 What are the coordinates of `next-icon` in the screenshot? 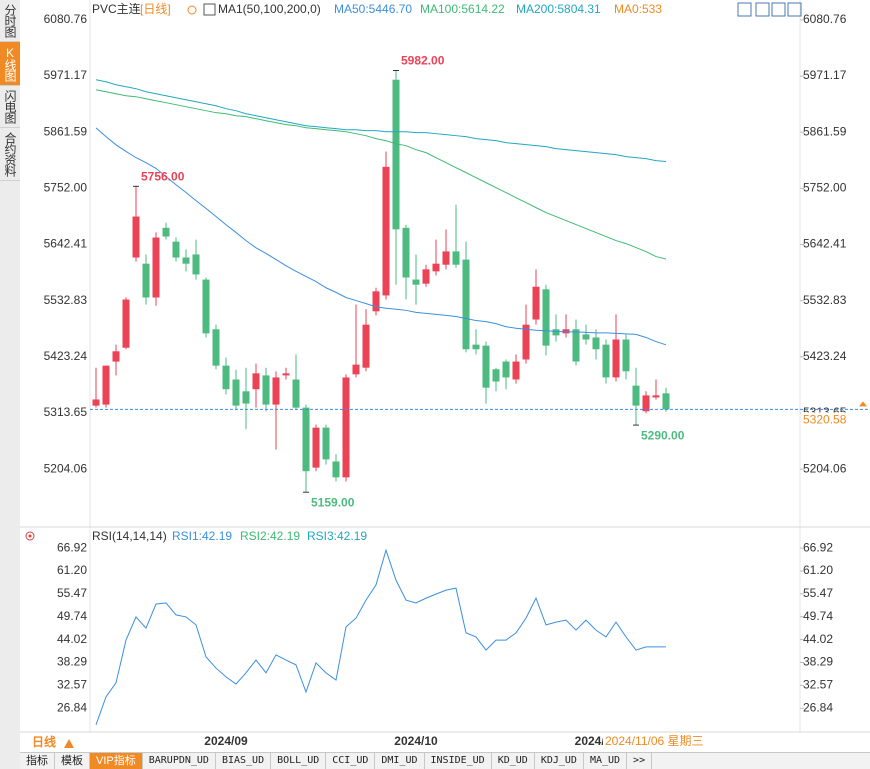 It's located at (794, 9).